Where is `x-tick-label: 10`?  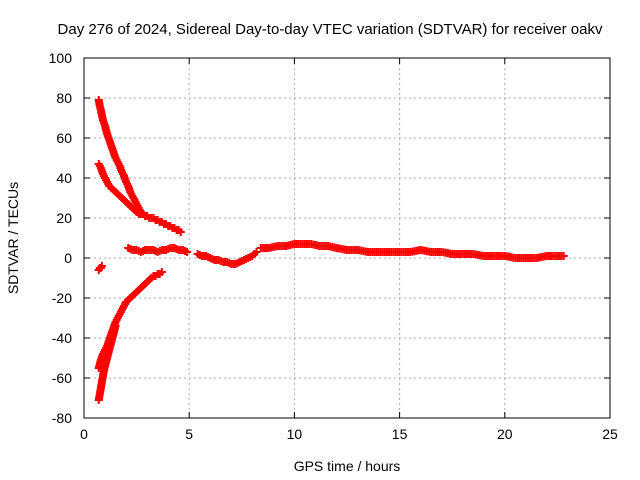 x-tick-label: 10 is located at coordinates (295, 434).